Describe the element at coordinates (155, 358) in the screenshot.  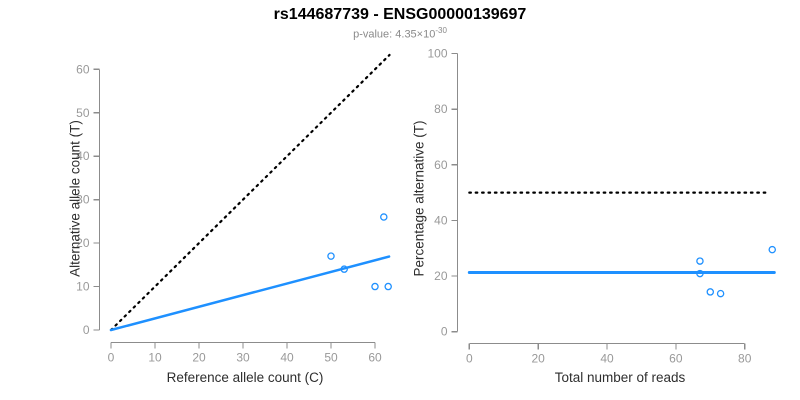
I see `x-tick-label: 10` at that location.